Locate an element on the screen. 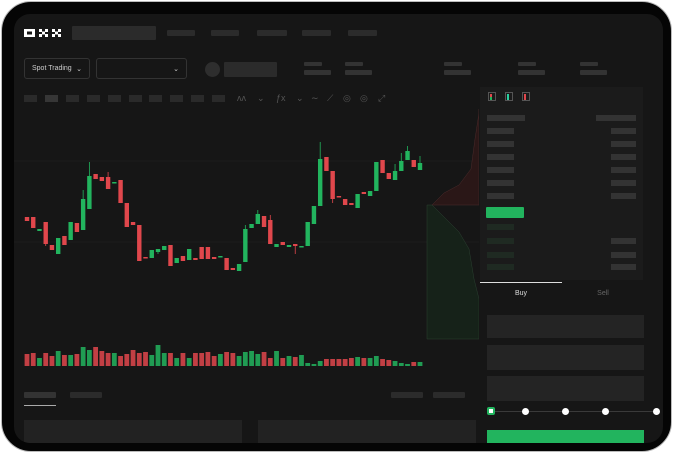 This screenshot has width=673, height=453. pair-dropdown: ⌄ is located at coordinates (141, 68).